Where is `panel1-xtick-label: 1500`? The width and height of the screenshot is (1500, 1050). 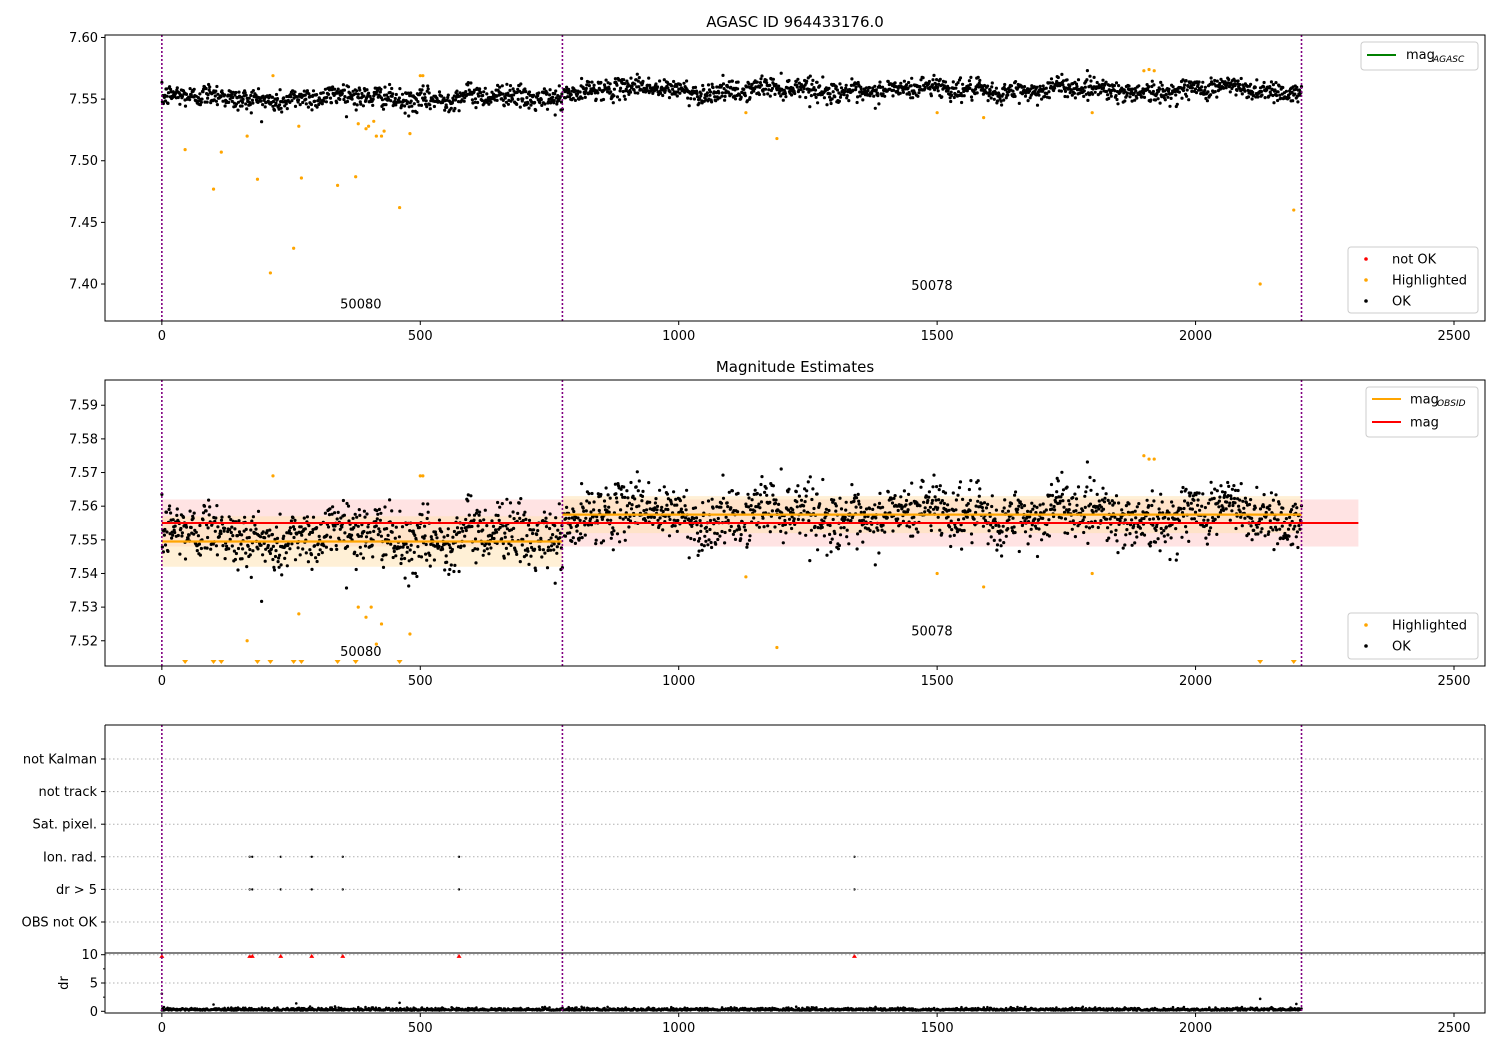
panel1-xtick-label: 1500 is located at coordinates (937, 336).